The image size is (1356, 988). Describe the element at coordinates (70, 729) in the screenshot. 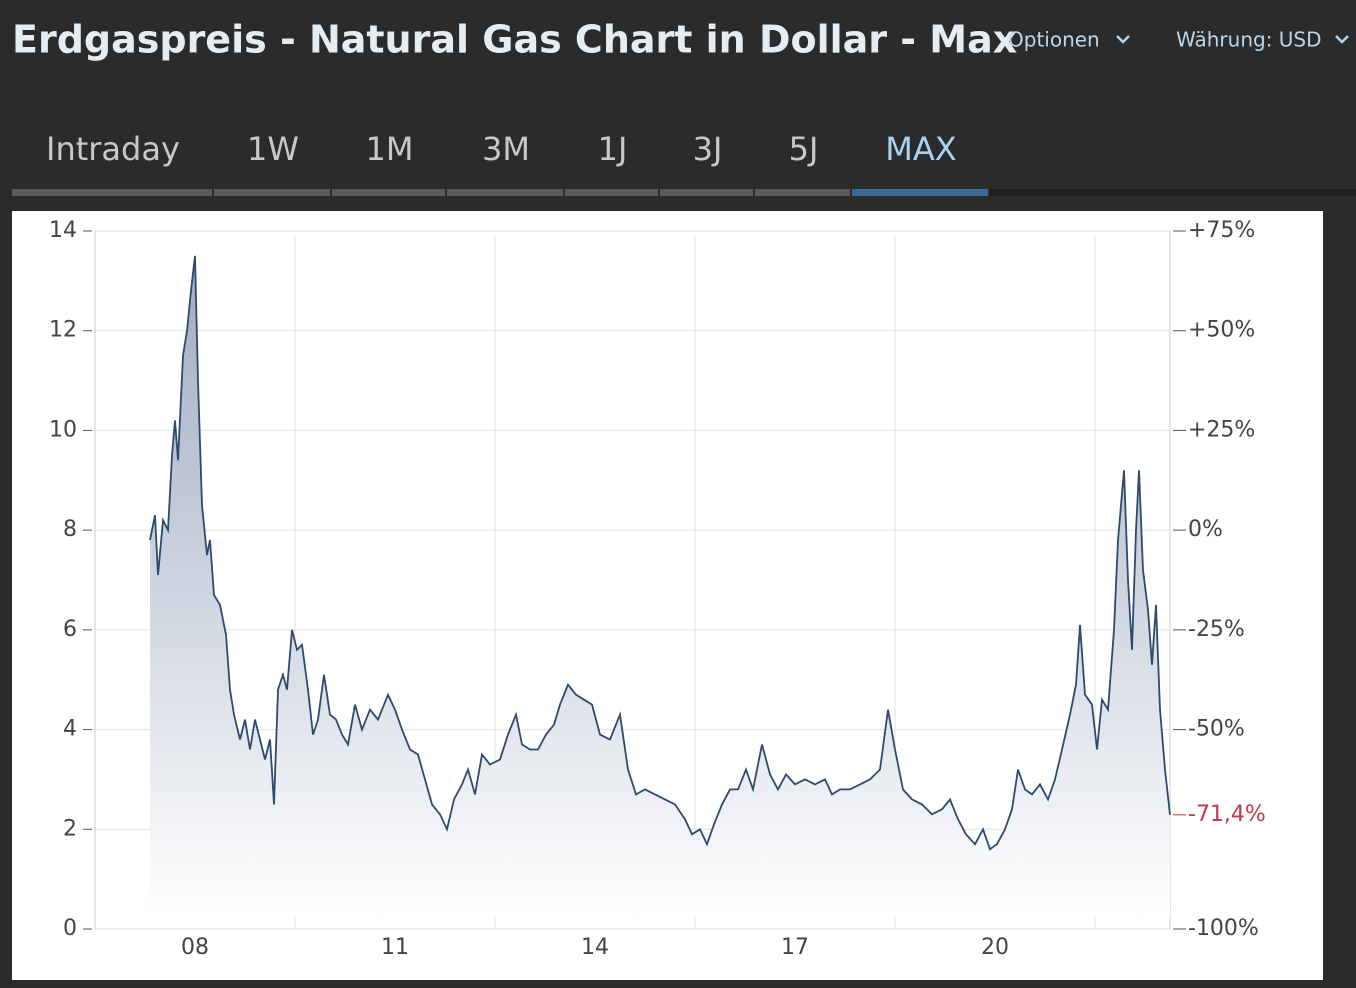

I see `y-tick-label: 4` at that location.